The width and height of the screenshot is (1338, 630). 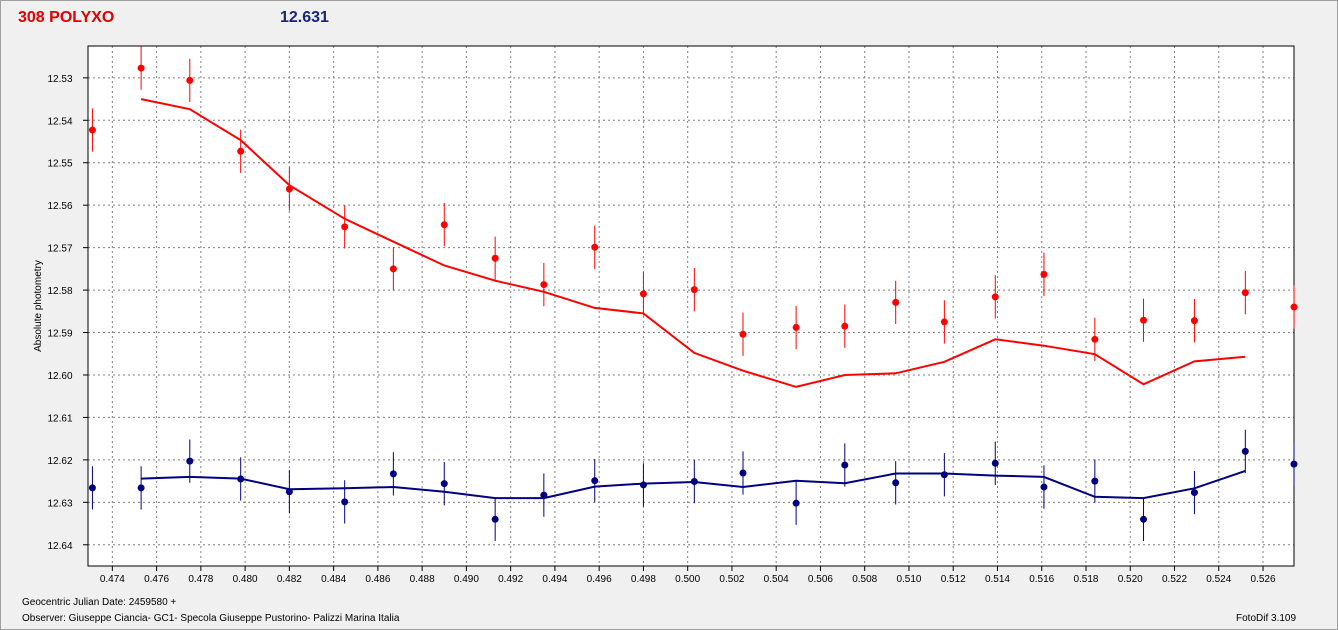 What do you see at coordinates (776, 579) in the screenshot?
I see `x-tick-label: 0.504` at bounding box center [776, 579].